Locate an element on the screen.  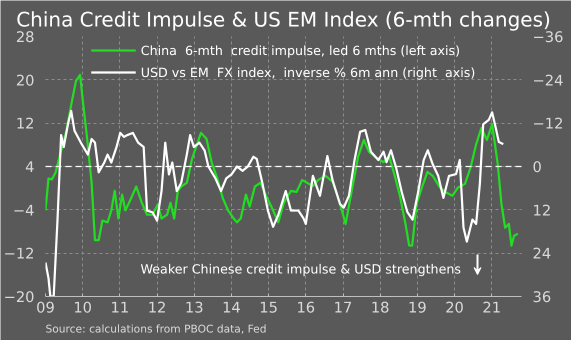
x-tick-label: 21 is located at coordinates (492, 308).